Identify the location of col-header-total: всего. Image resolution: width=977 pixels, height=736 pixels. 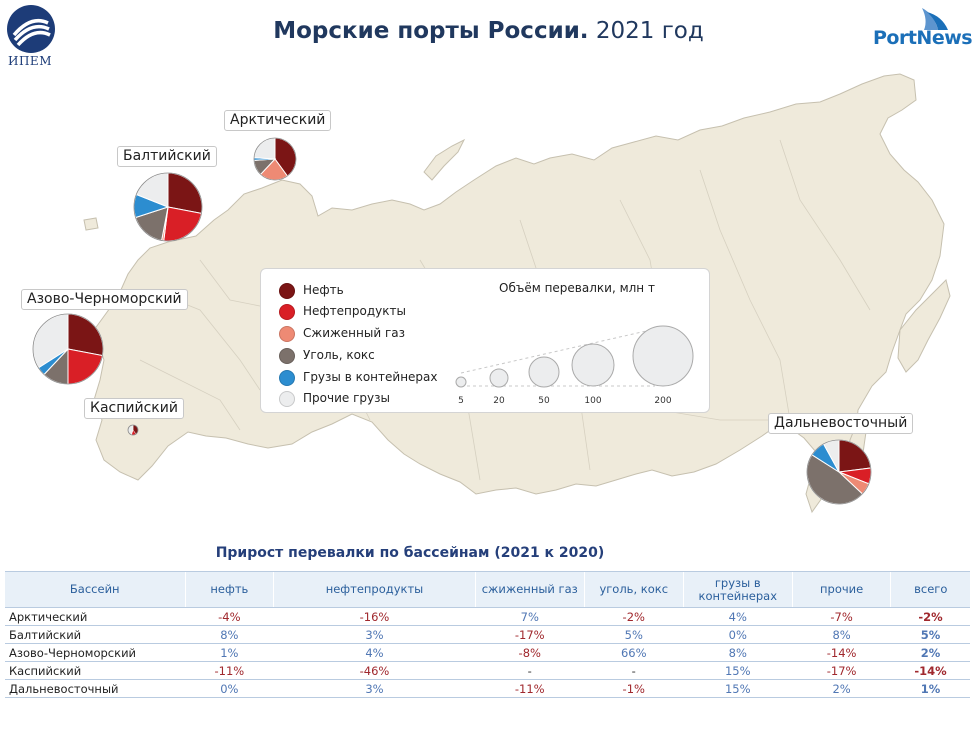
(930, 589).